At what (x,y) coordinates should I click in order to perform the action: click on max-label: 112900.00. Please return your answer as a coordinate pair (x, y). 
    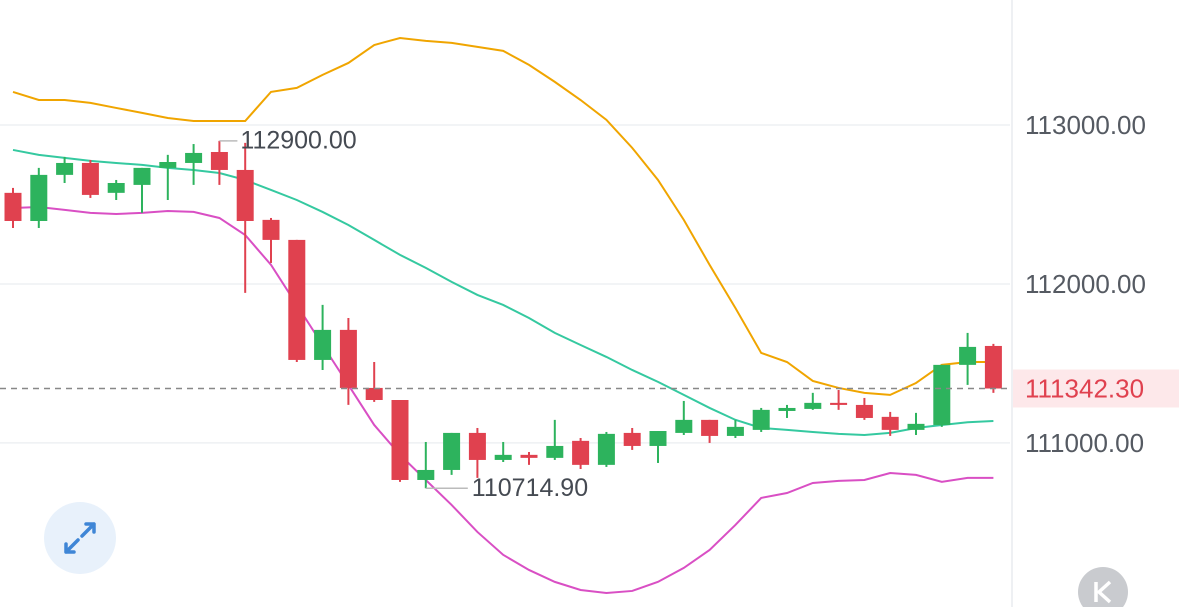
    Looking at the image, I should click on (298, 140).